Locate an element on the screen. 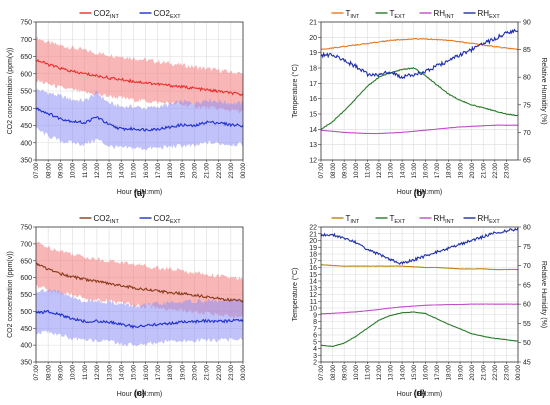 This screenshot has width=550, height=405. series-line-rh-ext is located at coordinates (419, 54).